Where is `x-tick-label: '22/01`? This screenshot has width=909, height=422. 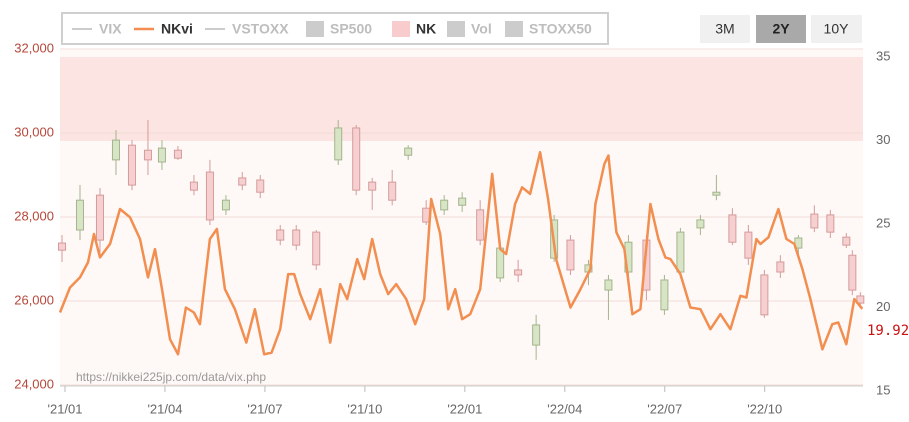
x-tick-label: '22/01 is located at coordinates (464, 408).